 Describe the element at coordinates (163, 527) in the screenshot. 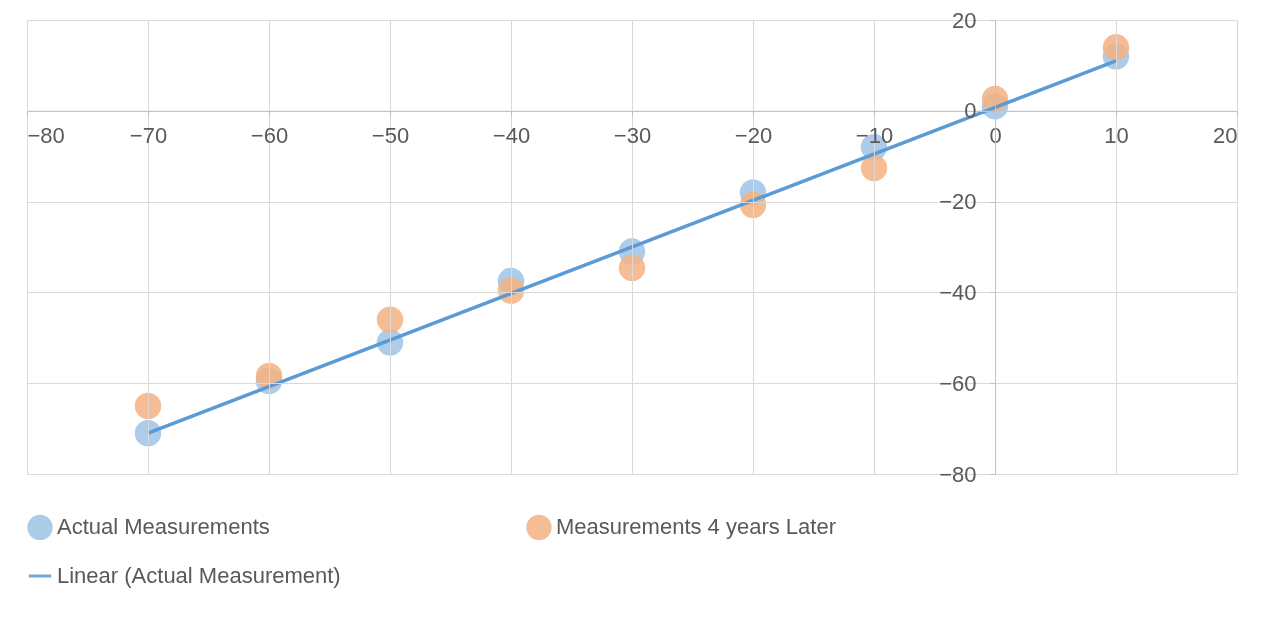

I see `legend-label: Actual Measurements` at that location.